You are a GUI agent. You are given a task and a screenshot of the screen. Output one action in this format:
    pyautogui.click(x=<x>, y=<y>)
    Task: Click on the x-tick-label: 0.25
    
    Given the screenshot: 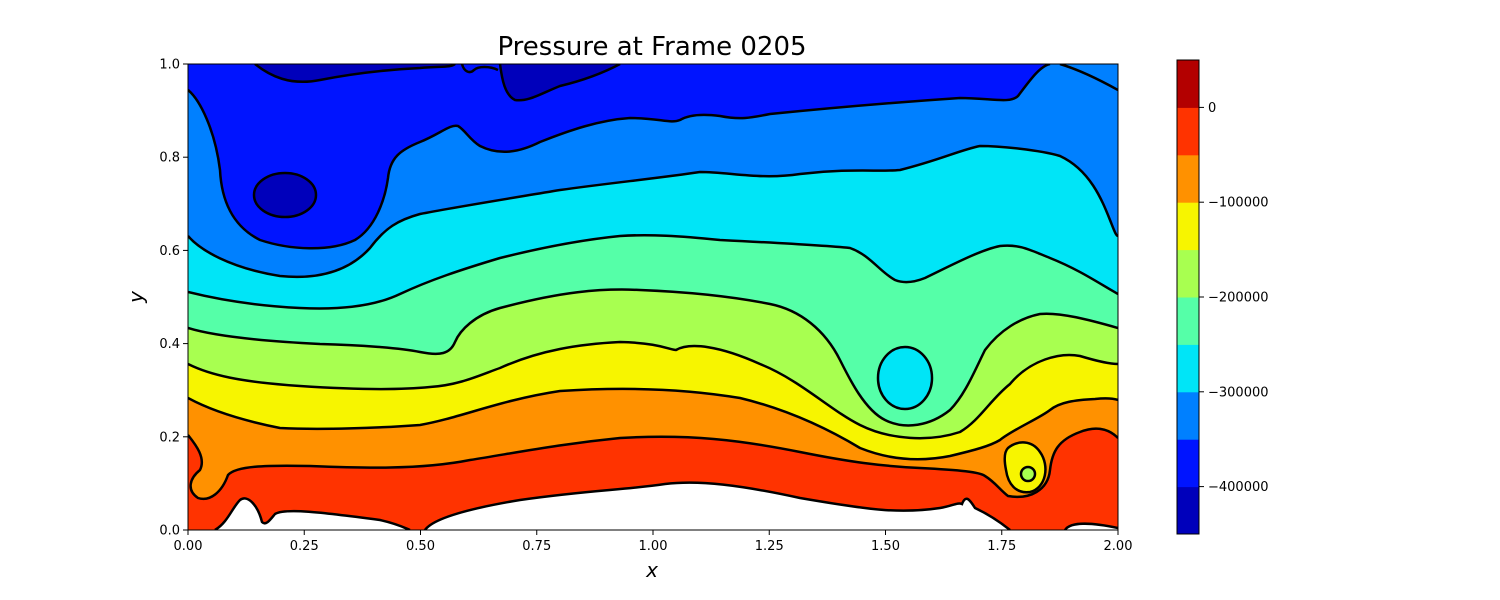 What is the action you would take?
    pyautogui.click(x=304, y=546)
    